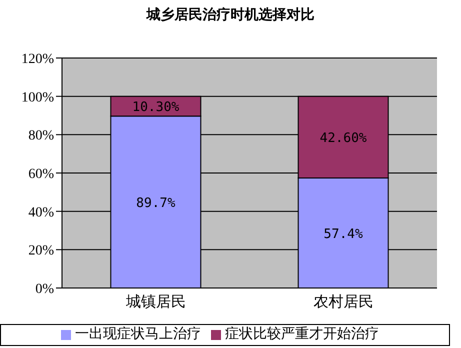 The height and width of the screenshot is (348, 461). I want to click on x-tick-label: 城镇居民, so click(155, 302).